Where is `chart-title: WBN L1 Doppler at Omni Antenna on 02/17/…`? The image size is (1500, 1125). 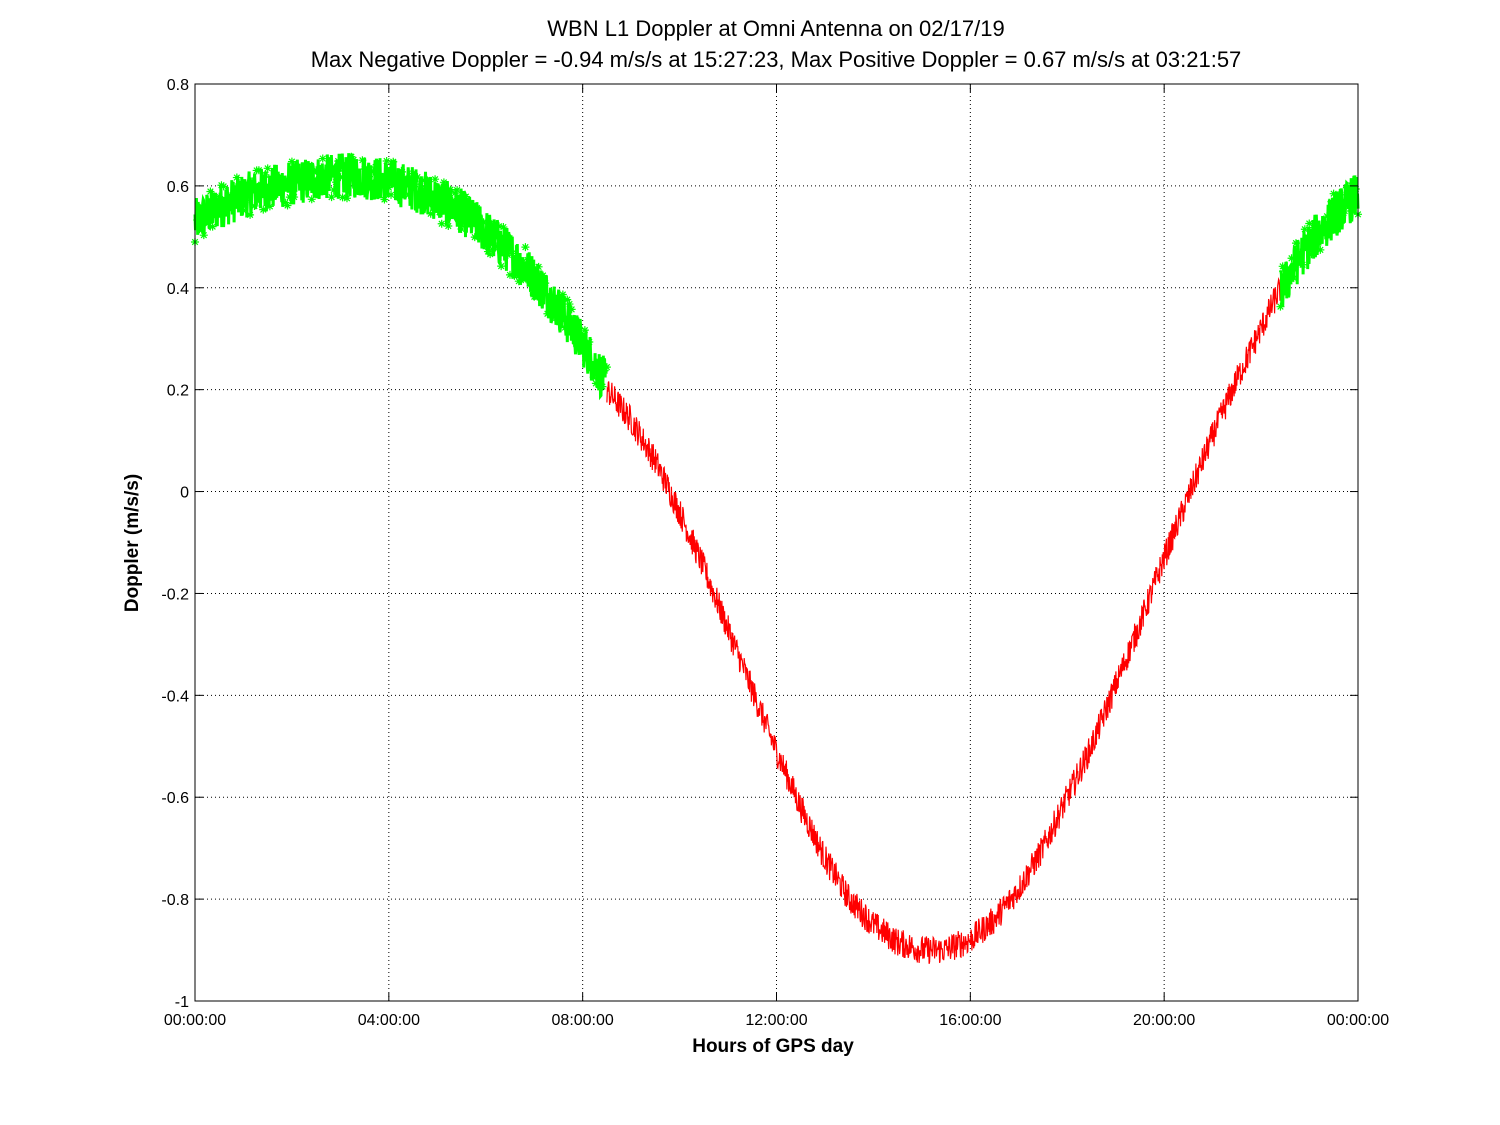
chart-title: WBN L1 Doppler at Omni Antenna on 02/17/… is located at coordinates (775, 28).